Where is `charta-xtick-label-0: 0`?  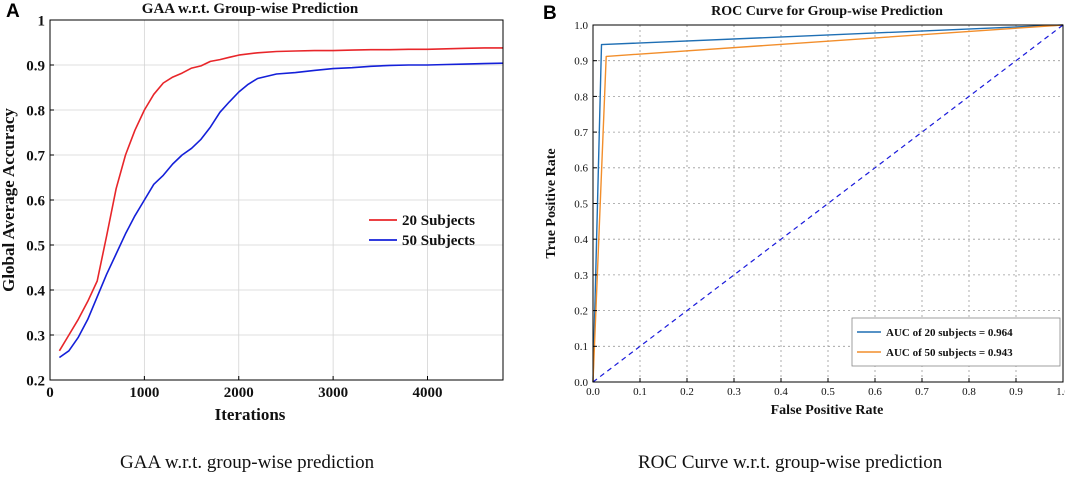
charta-xtick-label-0: 0 is located at coordinates (50, 393).